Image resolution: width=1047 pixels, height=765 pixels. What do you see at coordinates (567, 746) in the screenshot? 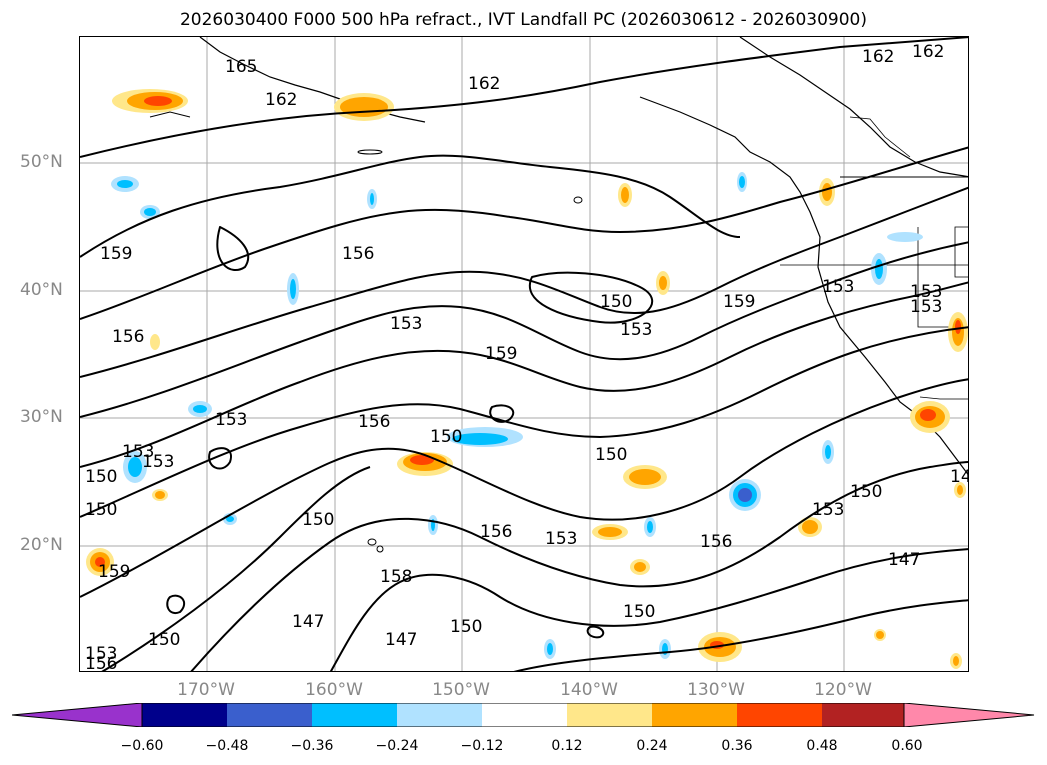
I see `colorbar-tick: 0.12` at bounding box center [567, 746].